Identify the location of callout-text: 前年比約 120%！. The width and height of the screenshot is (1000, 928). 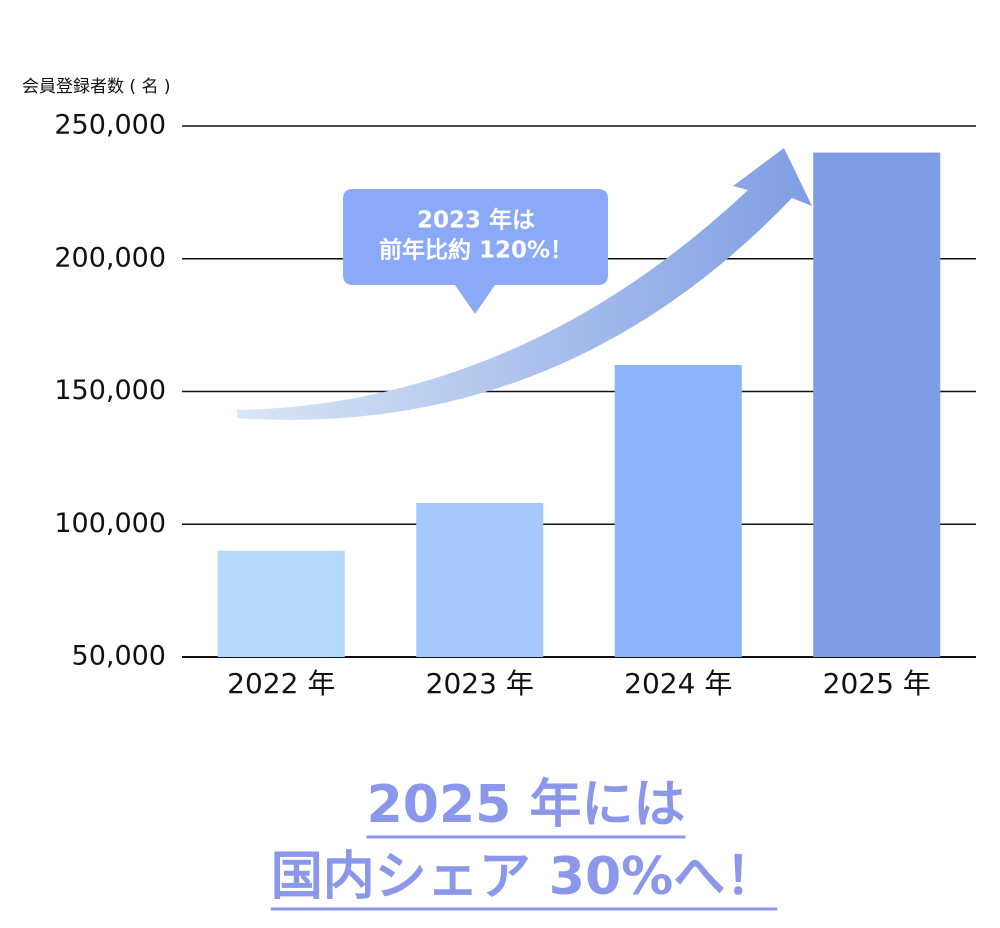
(476, 250).